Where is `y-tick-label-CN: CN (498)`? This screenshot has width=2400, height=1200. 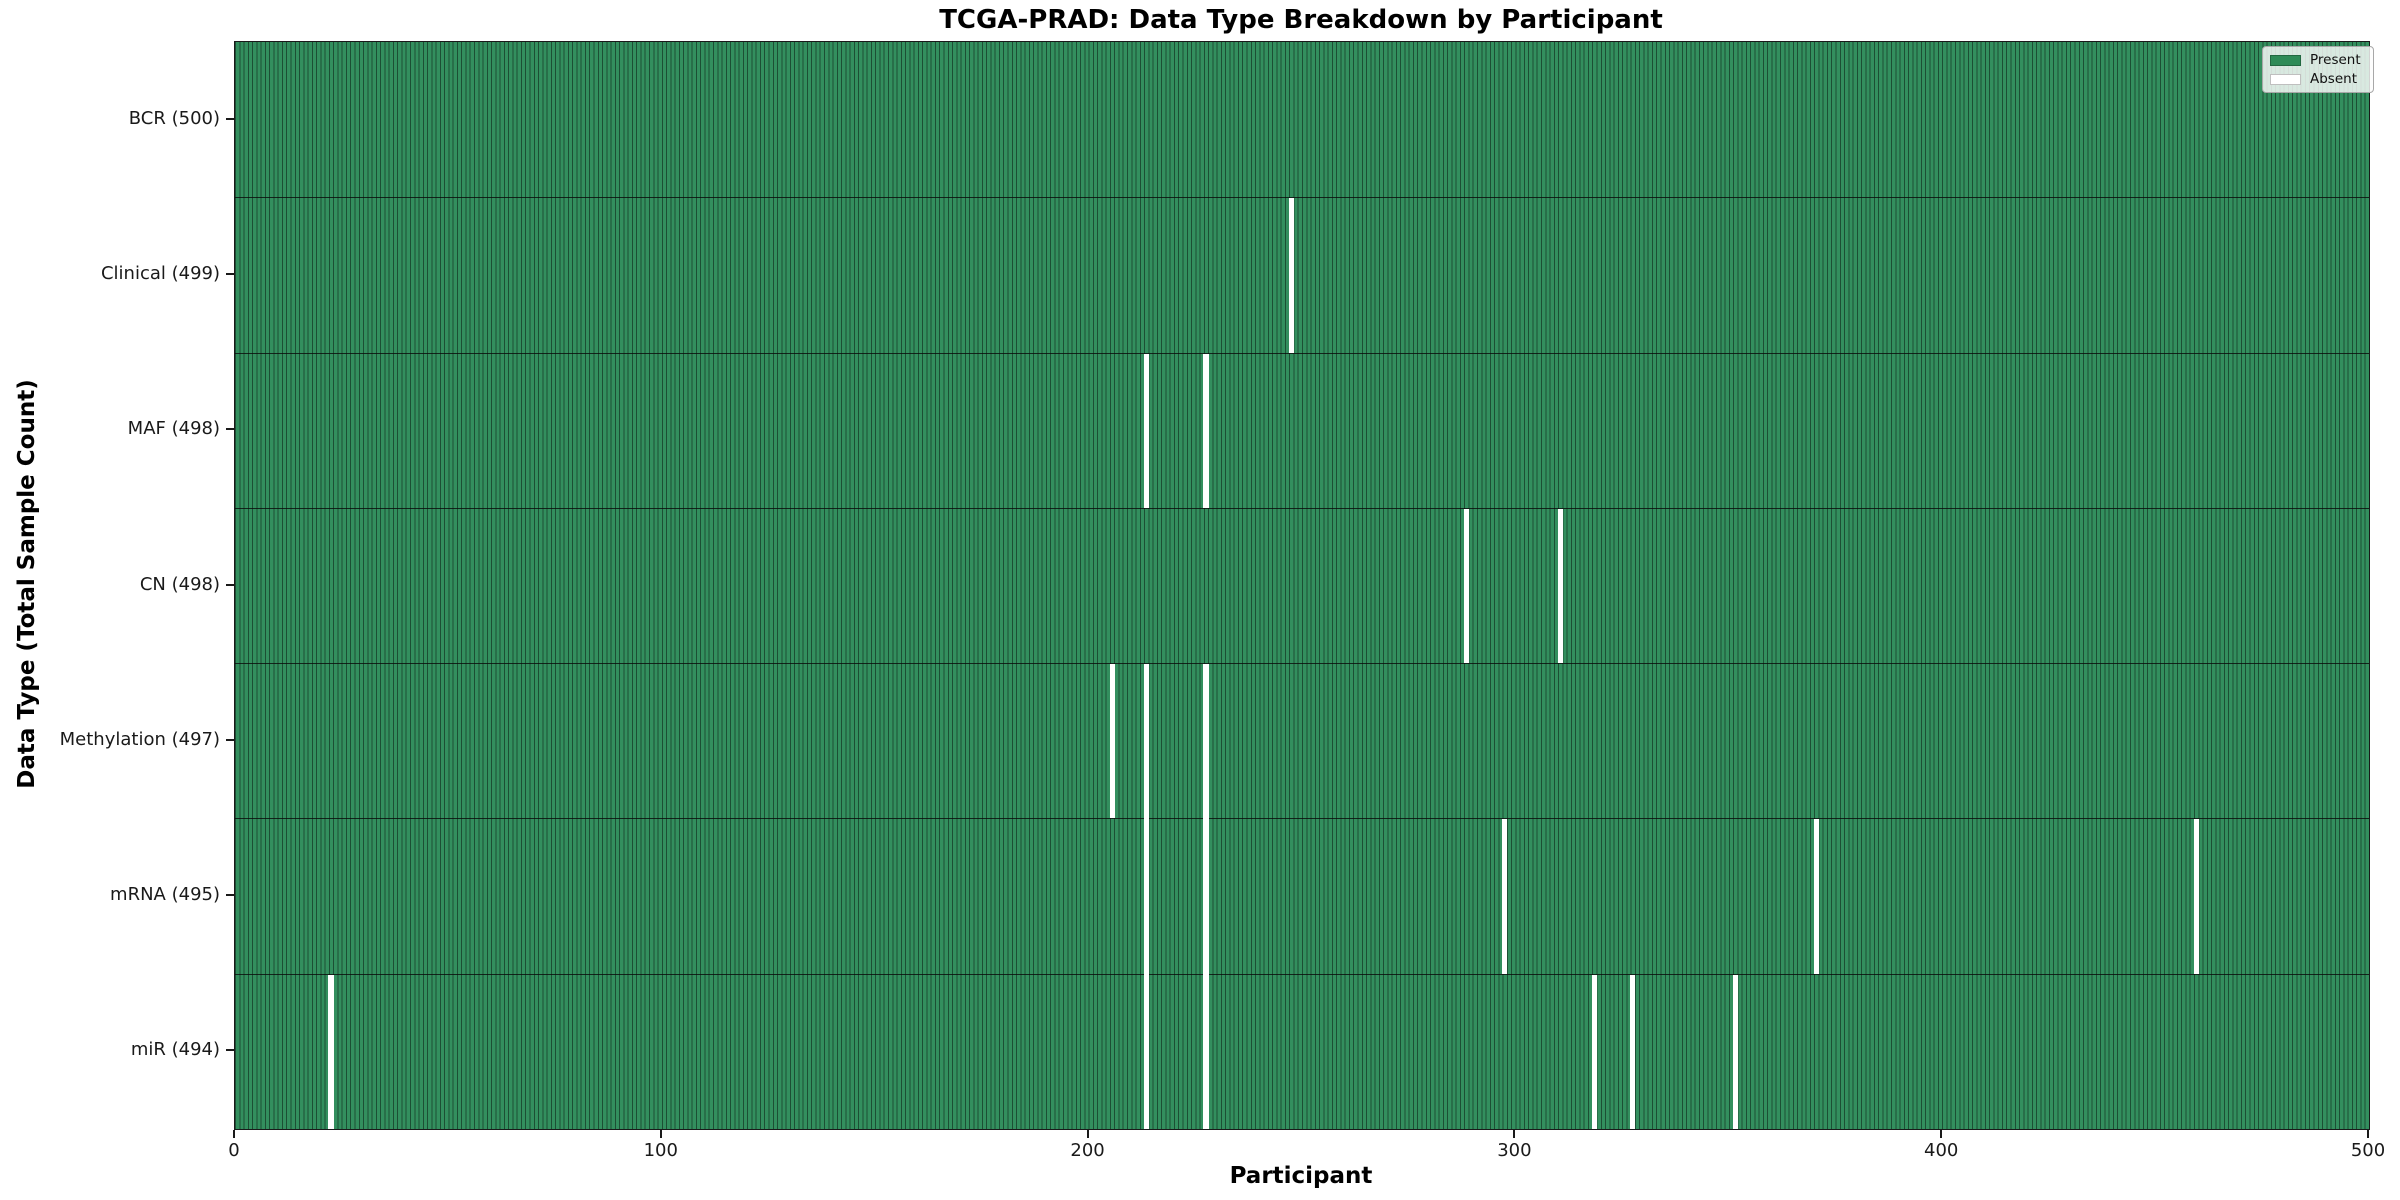 y-tick-label-CN: CN (498) is located at coordinates (179, 584).